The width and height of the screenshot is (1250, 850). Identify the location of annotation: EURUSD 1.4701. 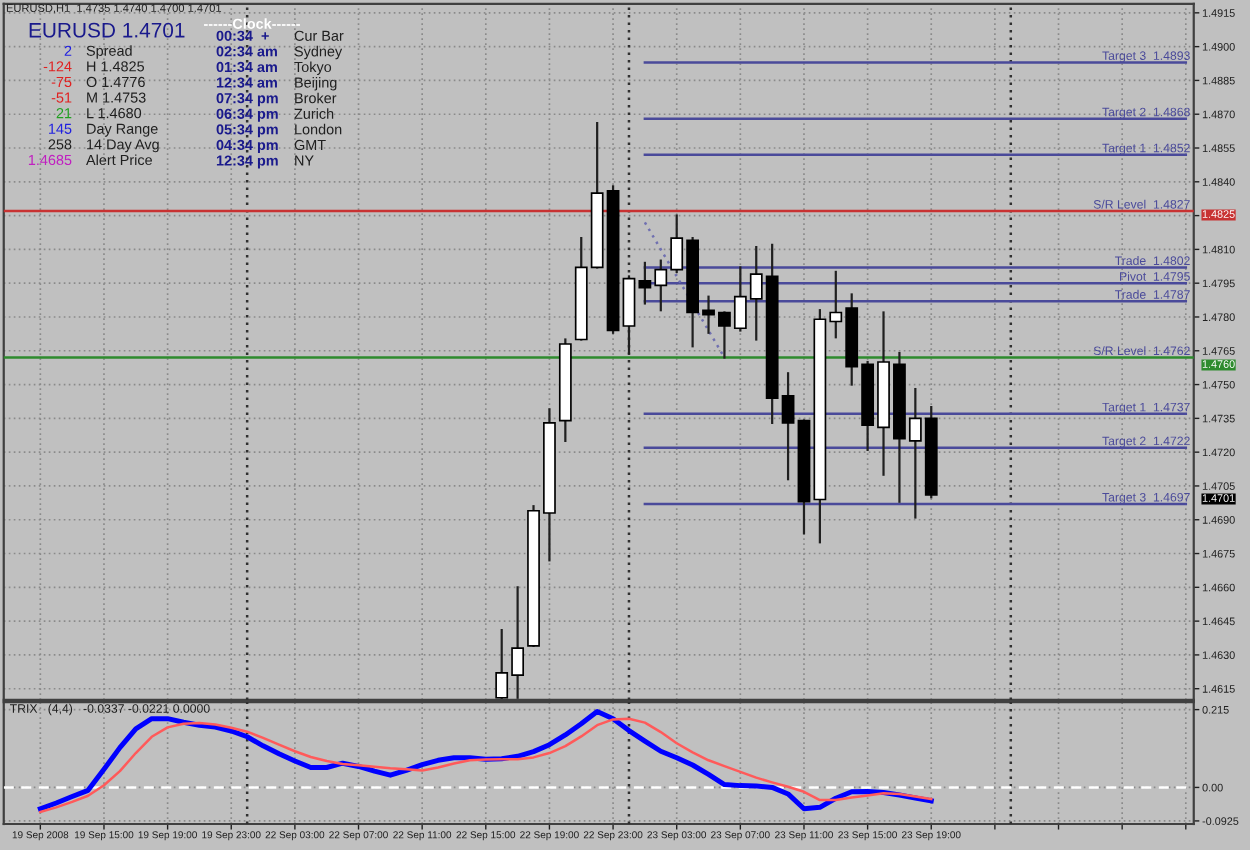
(107, 30).